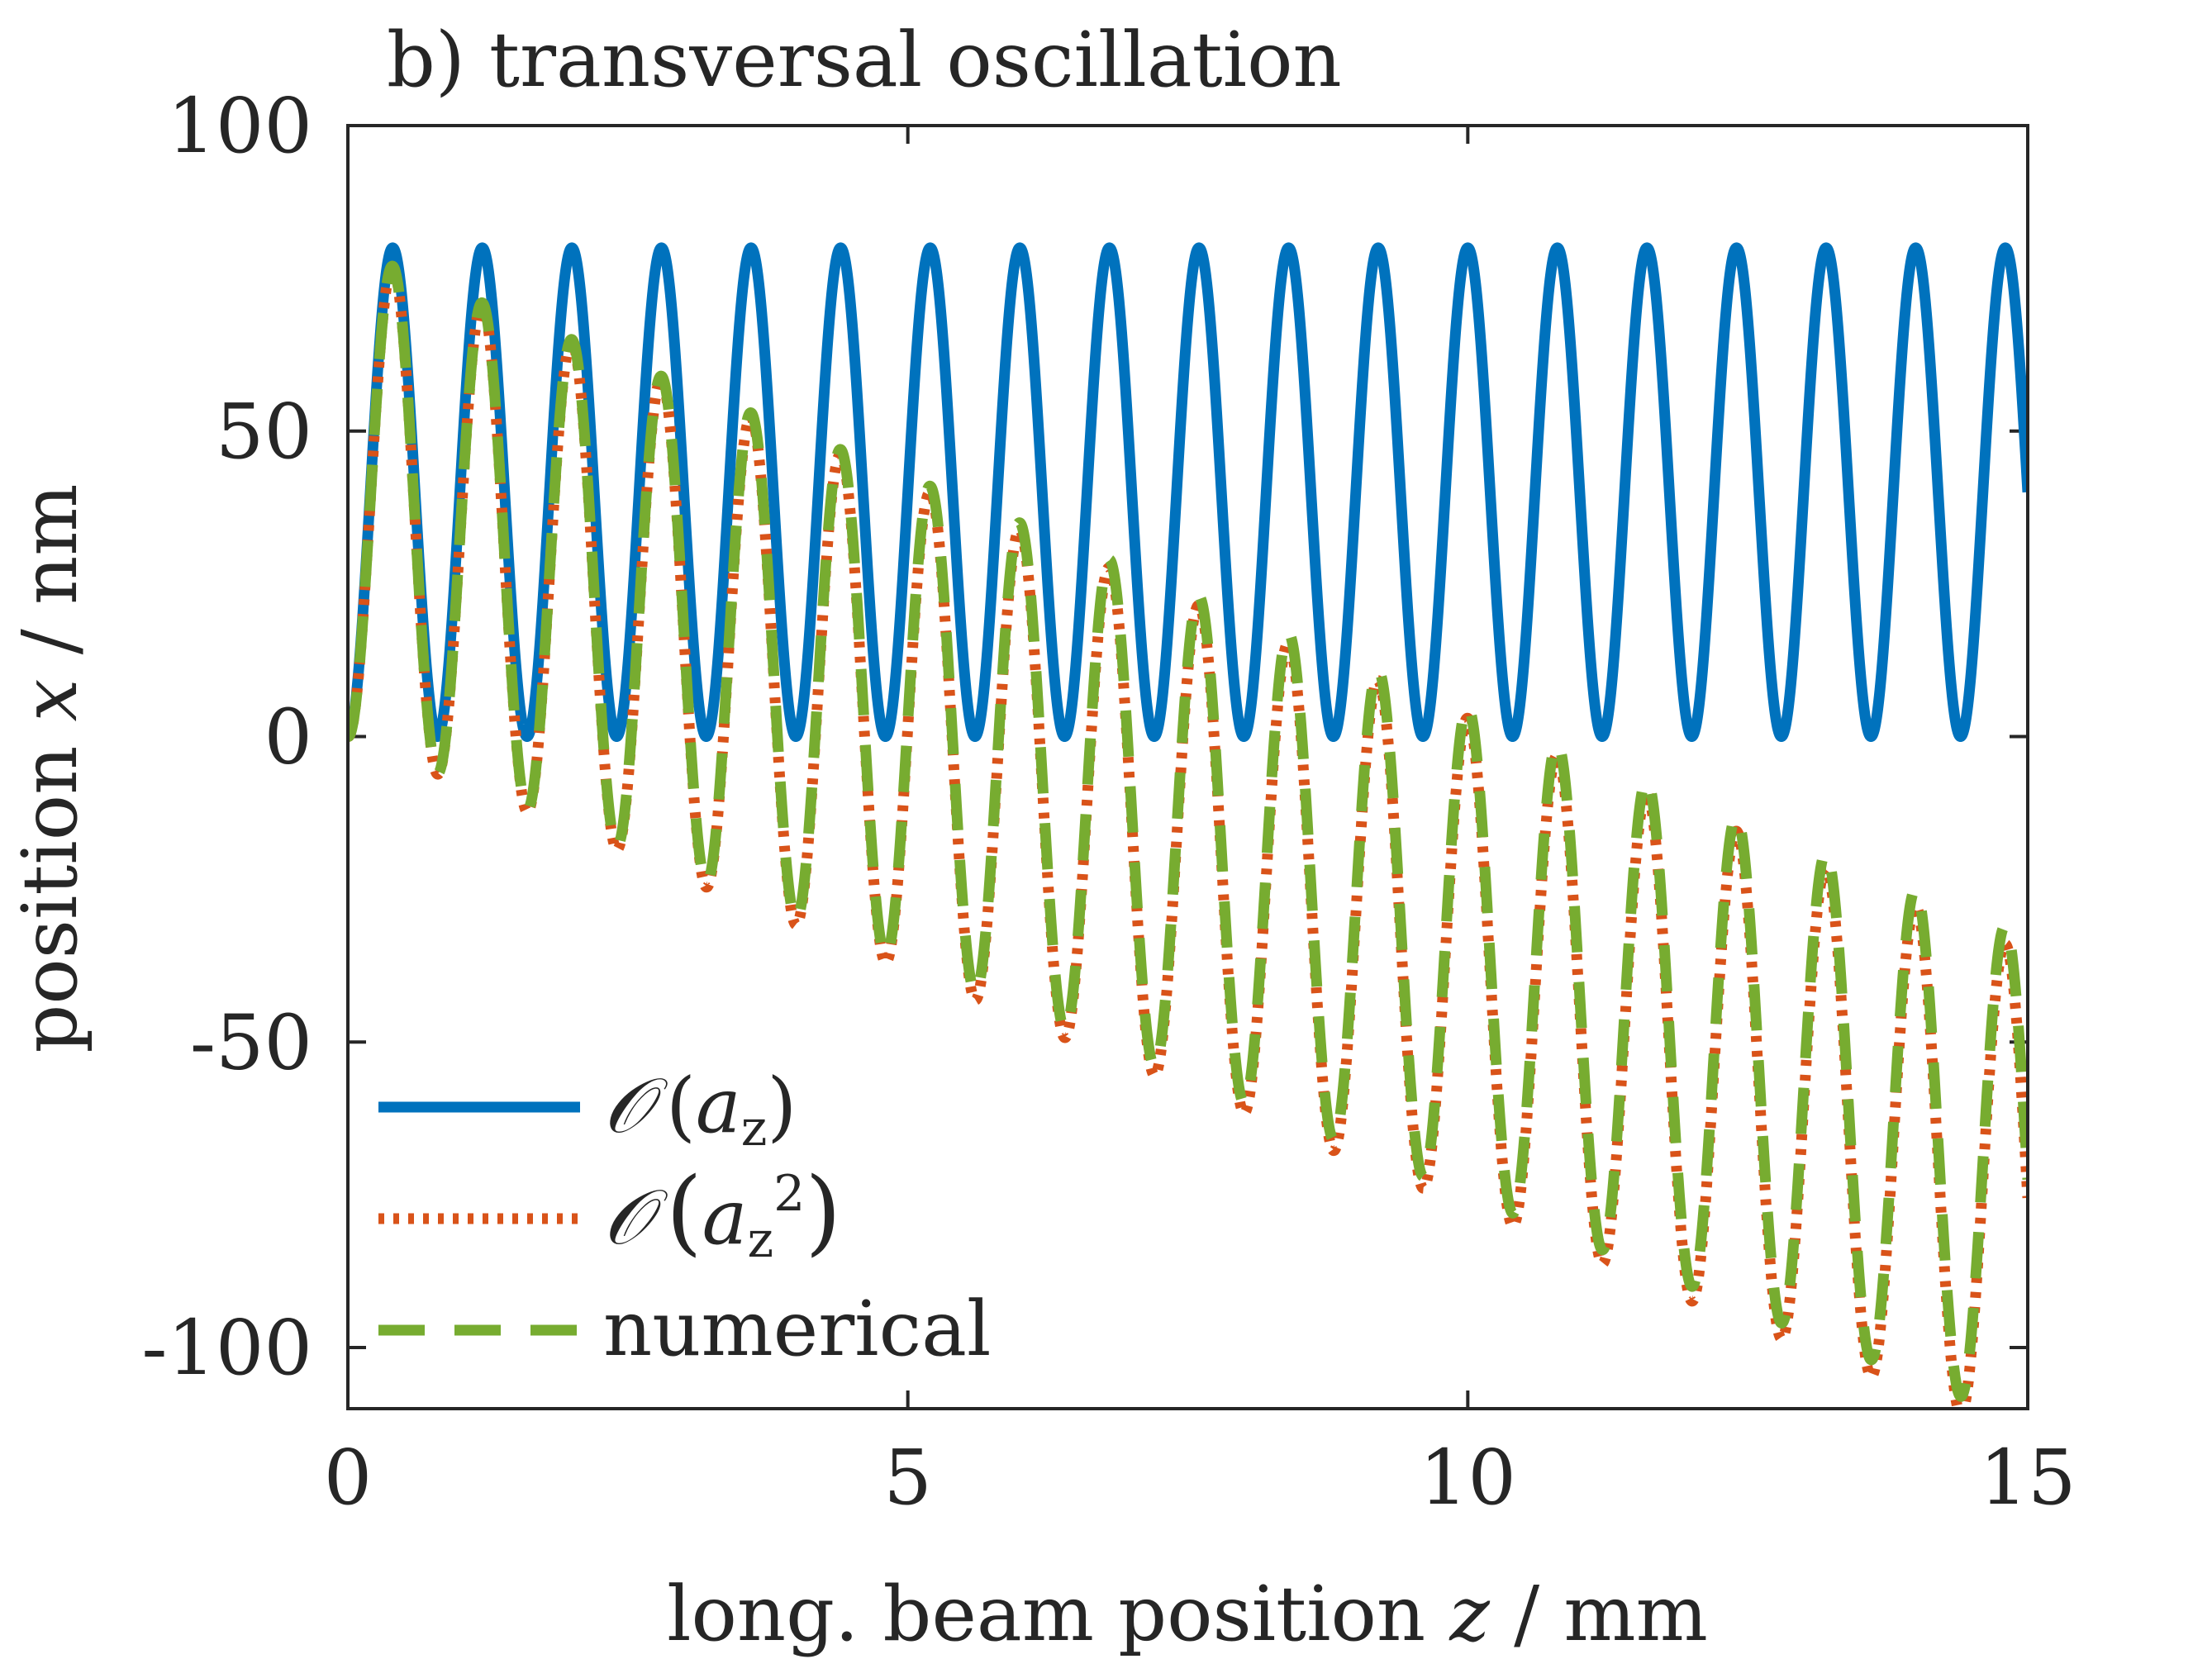 The width and height of the screenshot is (2212, 1659). Describe the element at coordinates (227, 1348) in the screenshot. I see `y-tick-label-0: -100` at that location.